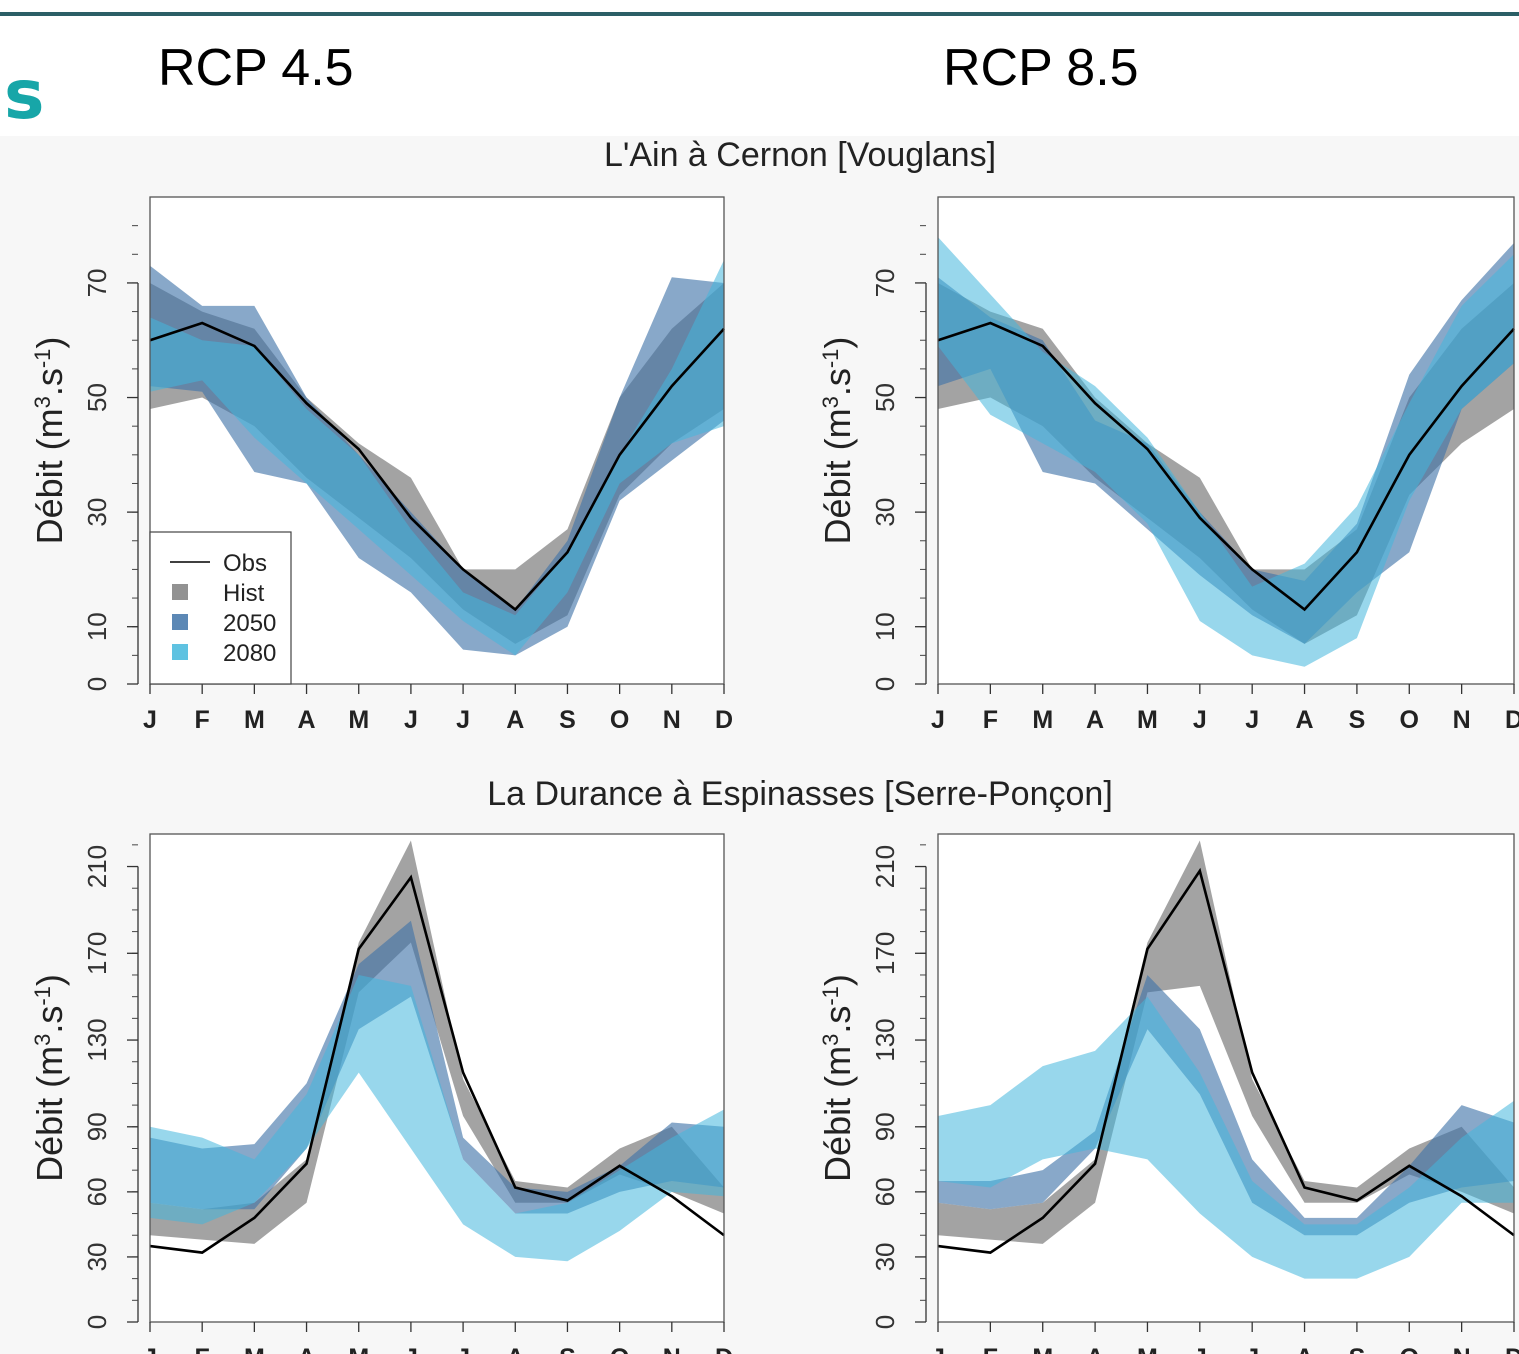 The height and width of the screenshot is (1354, 1519). I want to click on y-tick-label: 60, so click(97, 1191).